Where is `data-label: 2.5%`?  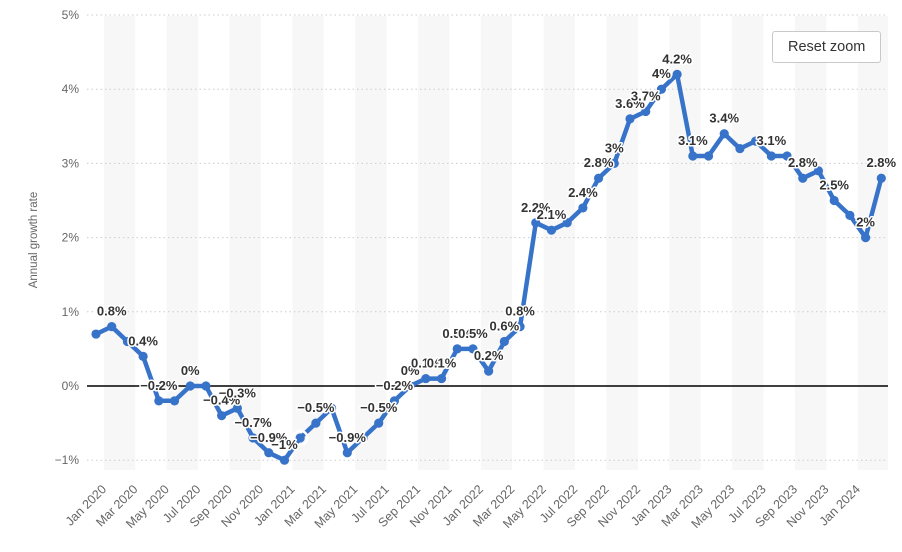
data-label: 2.5% is located at coordinates (834, 185).